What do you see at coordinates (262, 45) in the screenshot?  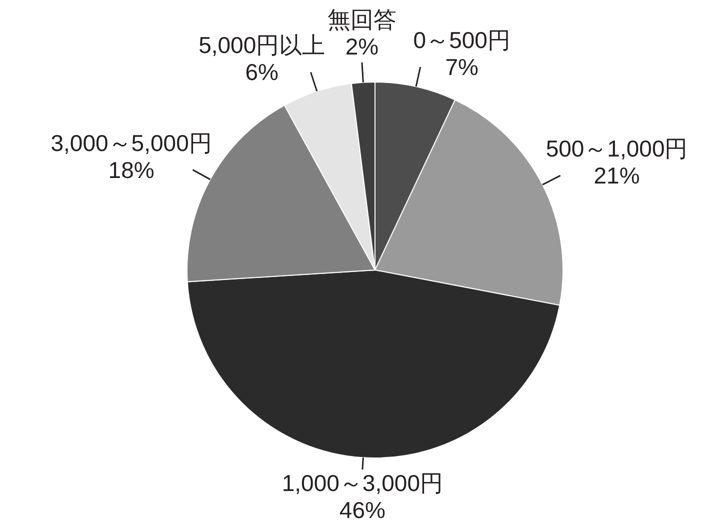 I see `slice-label: 5,000円以上` at bounding box center [262, 45].